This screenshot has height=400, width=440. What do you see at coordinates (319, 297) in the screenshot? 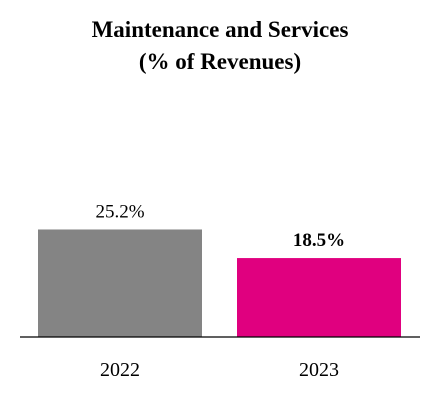
I see `bar-2023` at bounding box center [319, 297].